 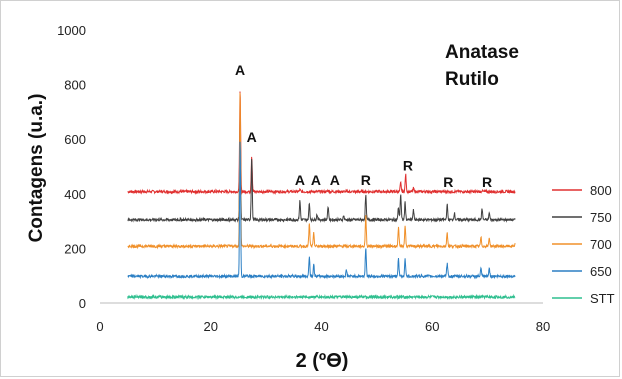 What do you see at coordinates (472, 79) in the screenshot?
I see `annotation-line-rutilo: Rutilo` at bounding box center [472, 79].